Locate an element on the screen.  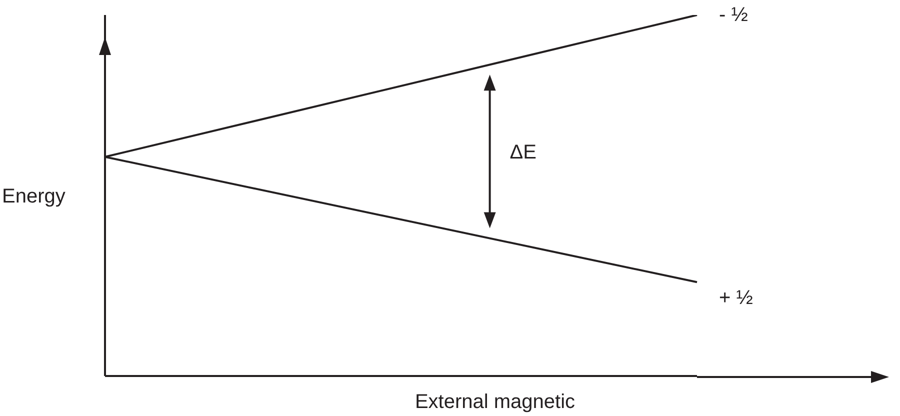
x-axis-title: External magnetic is located at coordinates (495, 402).